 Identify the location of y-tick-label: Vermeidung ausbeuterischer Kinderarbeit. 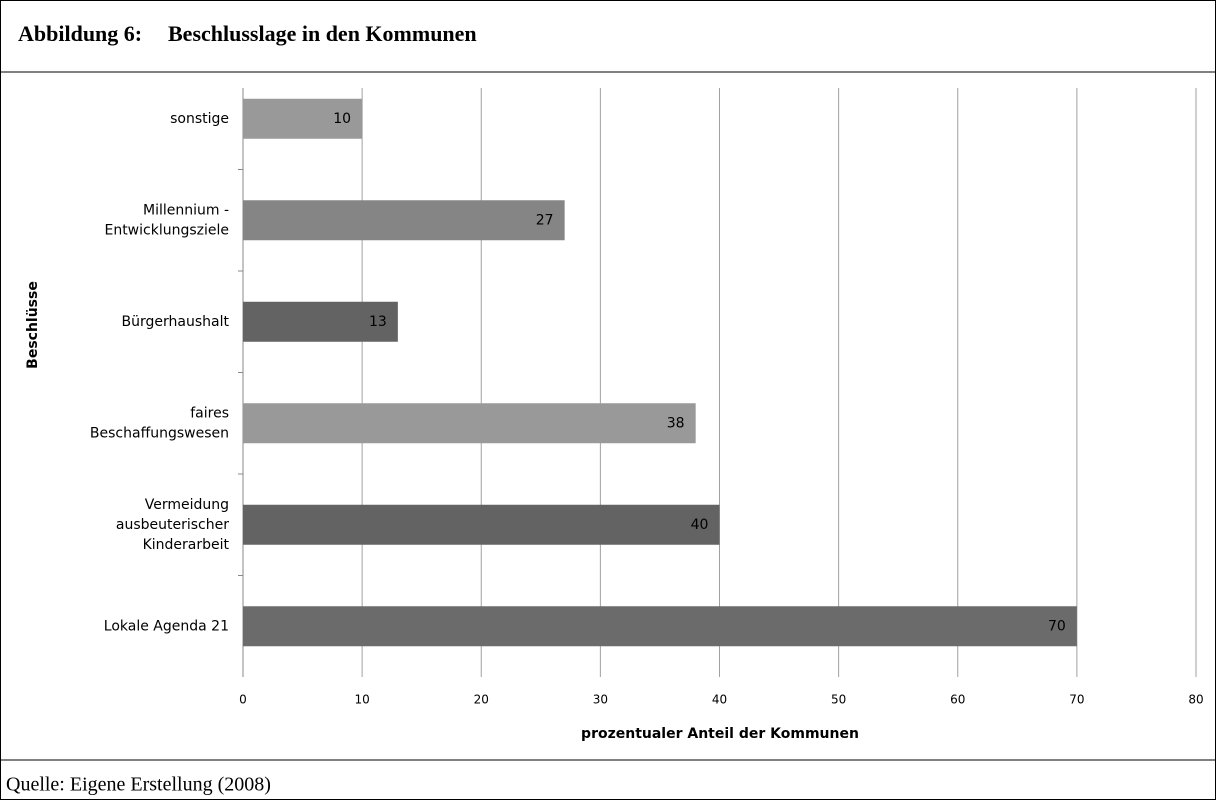
(173, 525).